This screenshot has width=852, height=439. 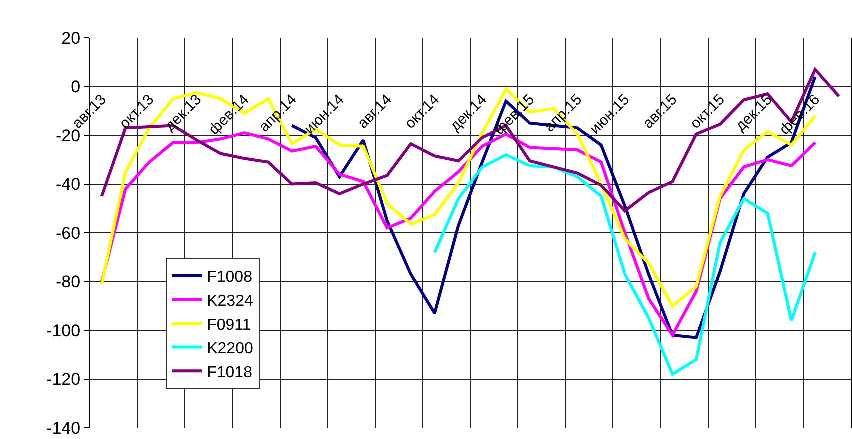 I want to click on legend-label: F1008, so click(x=230, y=277).